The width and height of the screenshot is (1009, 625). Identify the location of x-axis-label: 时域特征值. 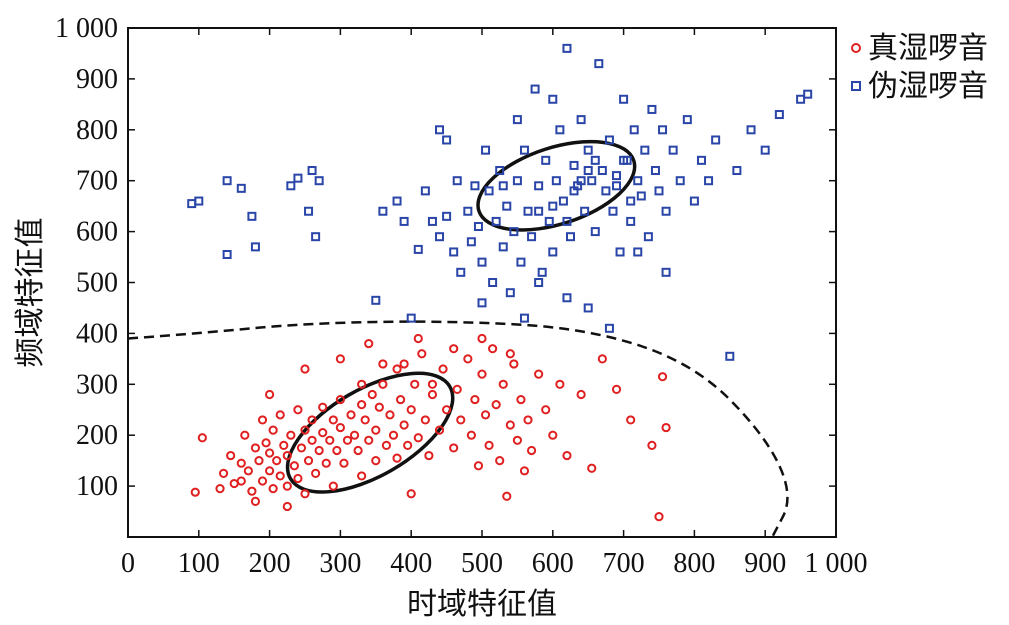
(482, 604).